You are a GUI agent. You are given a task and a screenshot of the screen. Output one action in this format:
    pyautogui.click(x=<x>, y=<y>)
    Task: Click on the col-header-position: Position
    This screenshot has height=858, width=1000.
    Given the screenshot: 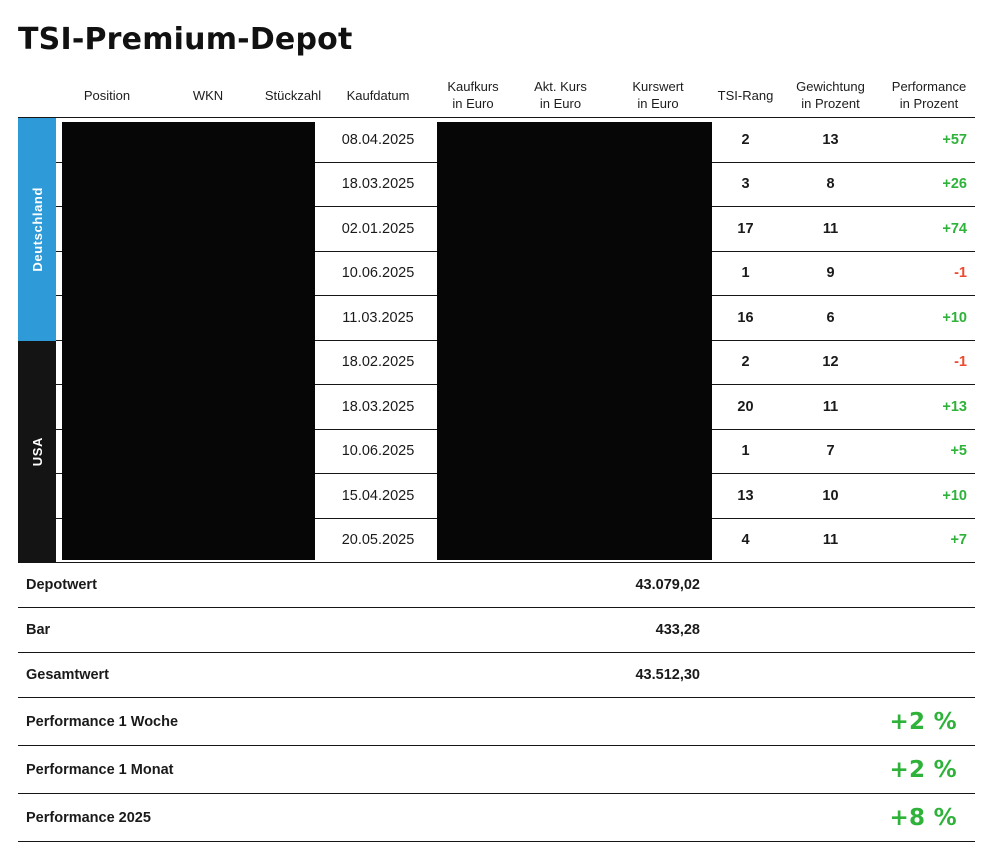 What is the action you would take?
    pyautogui.click(x=107, y=95)
    